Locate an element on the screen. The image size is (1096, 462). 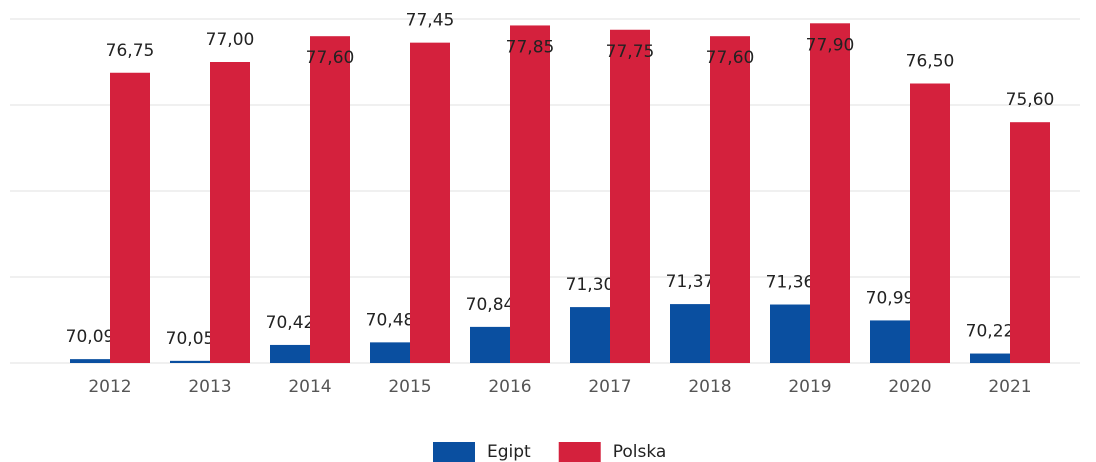
x-tick-label: 2015 is located at coordinates (409, 387).